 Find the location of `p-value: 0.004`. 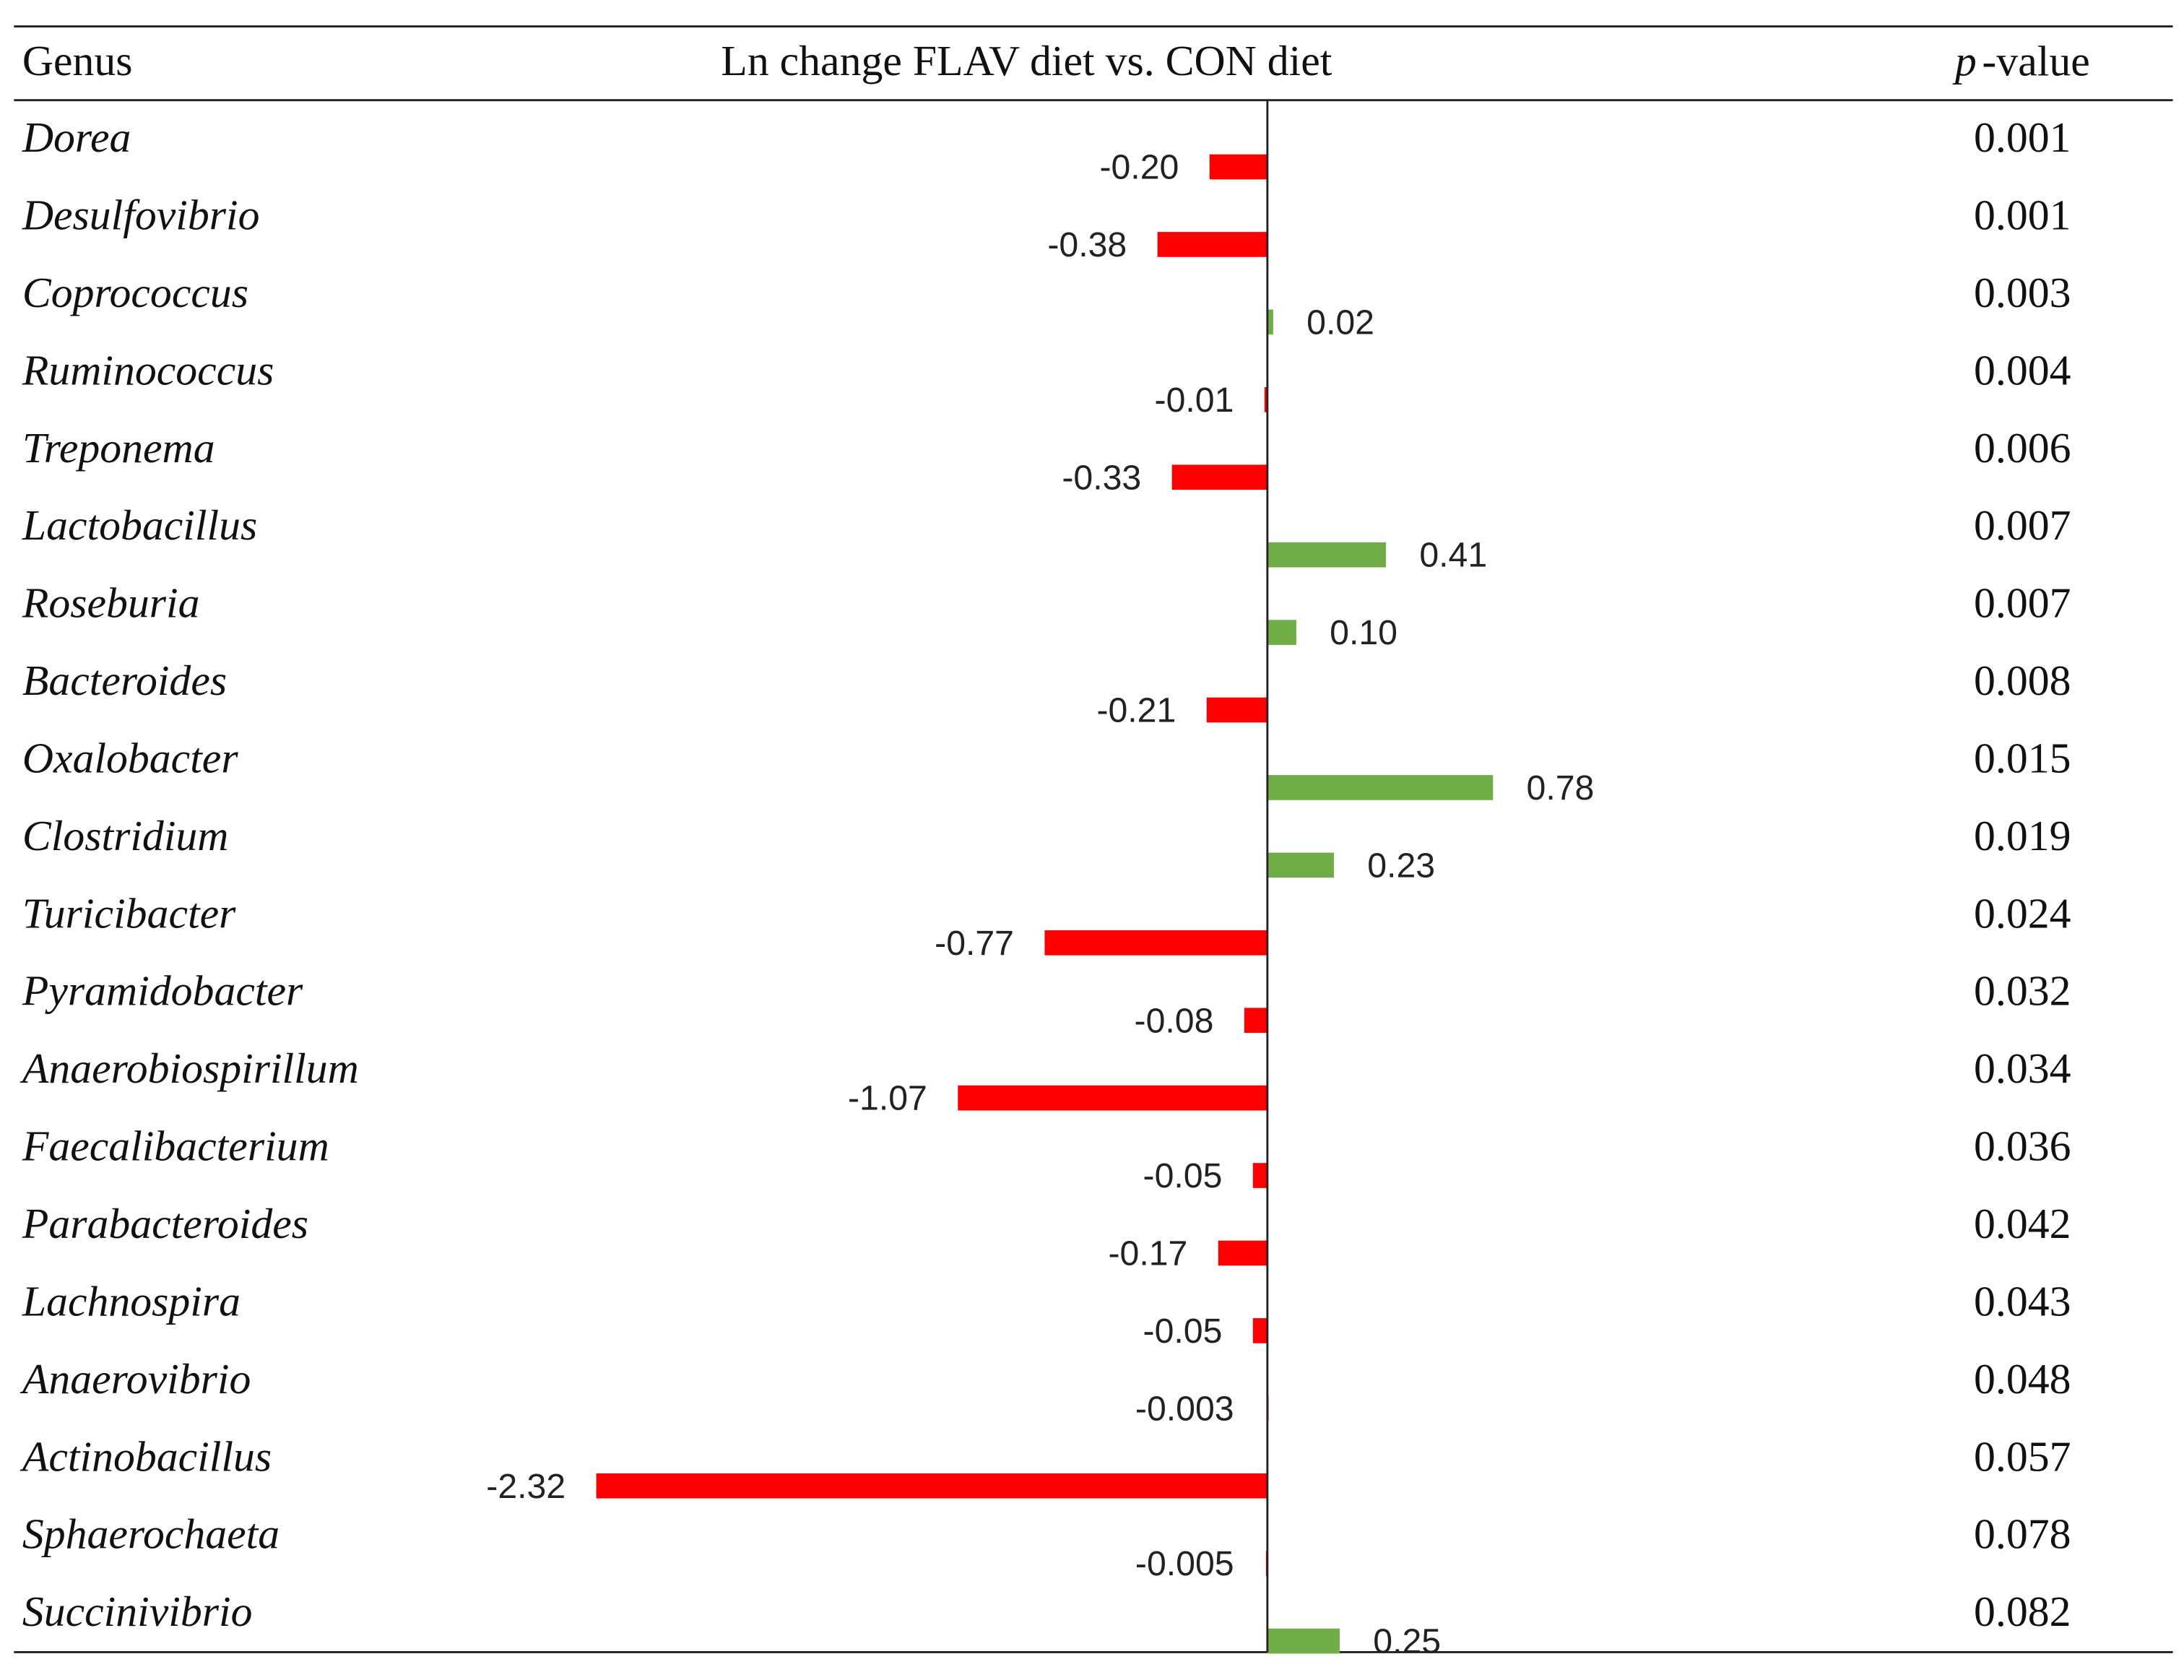

p-value: 0.004 is located at coordinates (2022, 370).